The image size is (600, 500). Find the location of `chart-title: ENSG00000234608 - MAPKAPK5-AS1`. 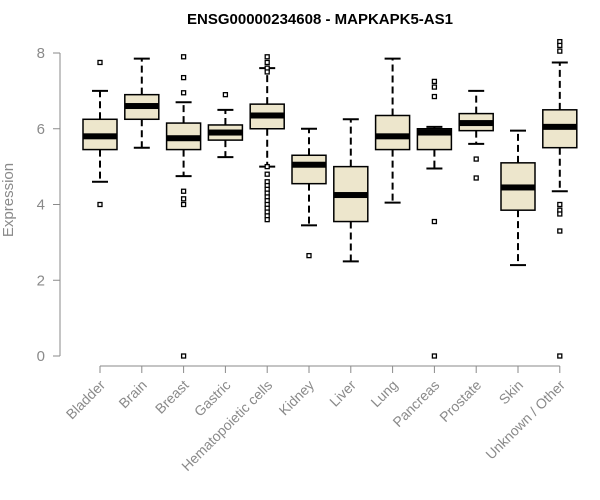

chart-title: ENSG00000234608 - MAPKAPK5-AS1 is located at coordinates (320, 19).